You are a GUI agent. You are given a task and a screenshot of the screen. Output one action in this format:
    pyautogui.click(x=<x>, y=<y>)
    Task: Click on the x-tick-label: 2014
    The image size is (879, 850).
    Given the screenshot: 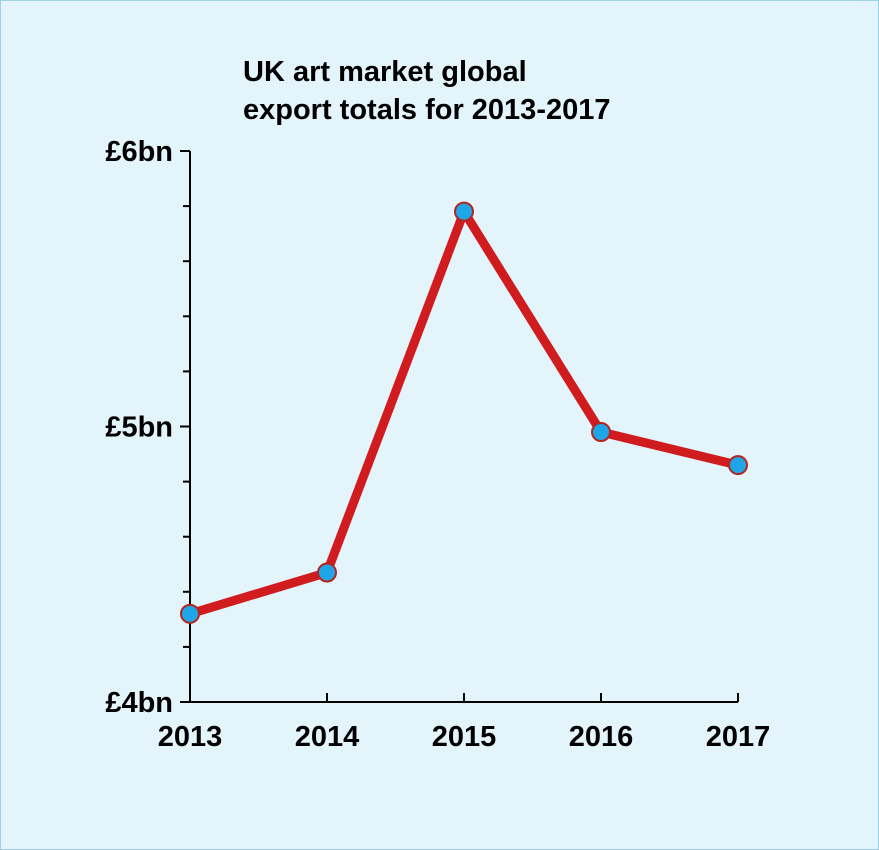 What is the action you would take?
    pyautogui.click(x=327, y=737)
    